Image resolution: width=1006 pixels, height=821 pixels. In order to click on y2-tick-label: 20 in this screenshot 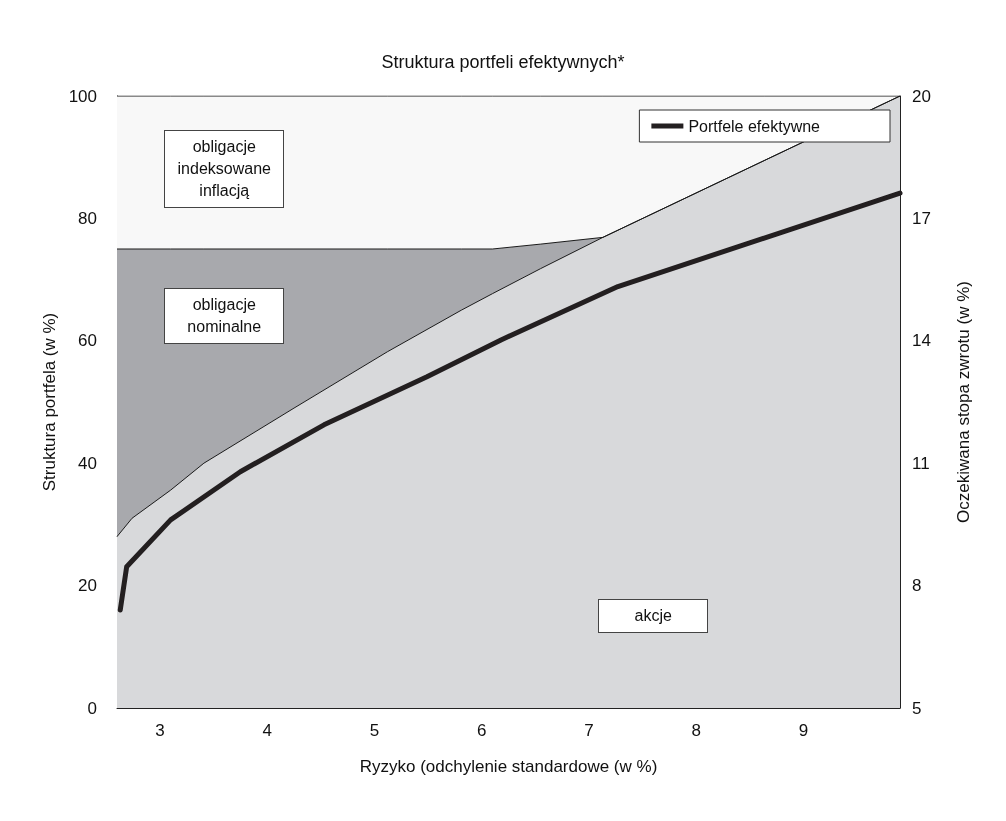, I will do `click(921, 96)`.